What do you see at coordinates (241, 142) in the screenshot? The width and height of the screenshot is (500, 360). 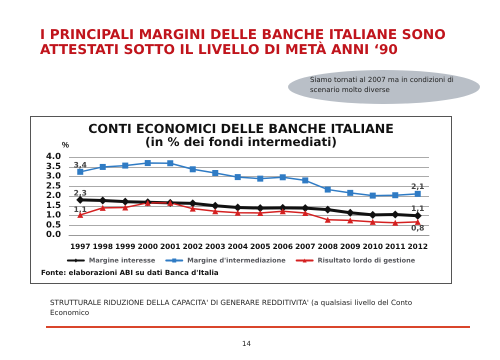 I see `chart-subtitle: (in % dei fondi intermediati)` at bounding box center [241, 142].